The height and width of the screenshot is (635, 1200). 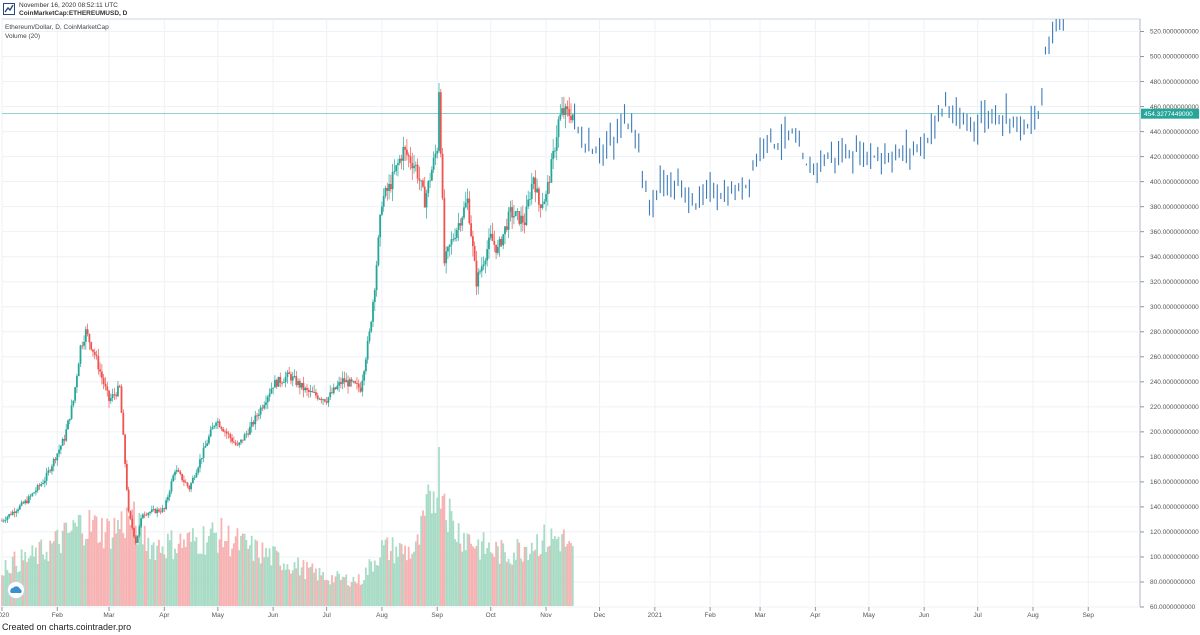 What do you see at coordinates (815, 615) in the screenshot?
I see `x-tick-label: Apr` at bounding box center [815, 615].